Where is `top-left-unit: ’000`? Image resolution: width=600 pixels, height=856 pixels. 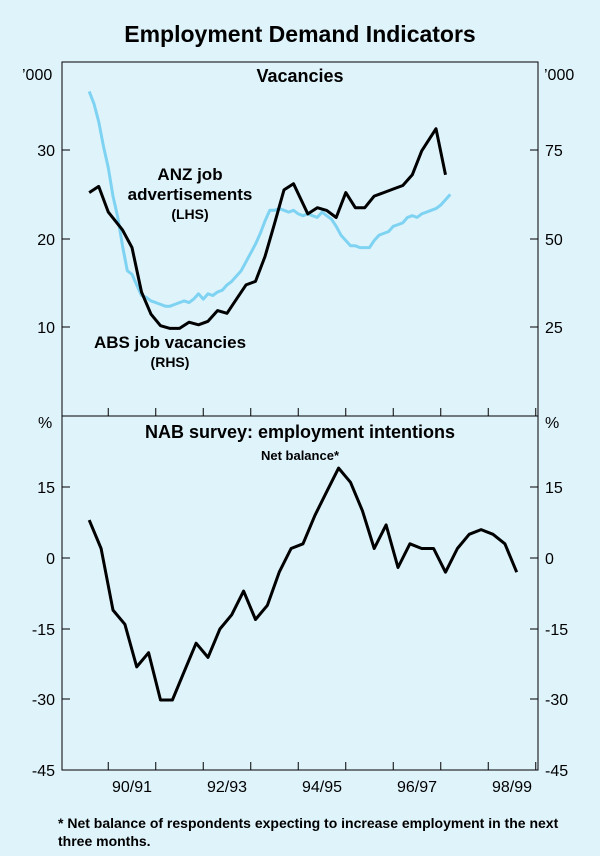
top-left-unit: ’000 is located at coordinates (37, 75).